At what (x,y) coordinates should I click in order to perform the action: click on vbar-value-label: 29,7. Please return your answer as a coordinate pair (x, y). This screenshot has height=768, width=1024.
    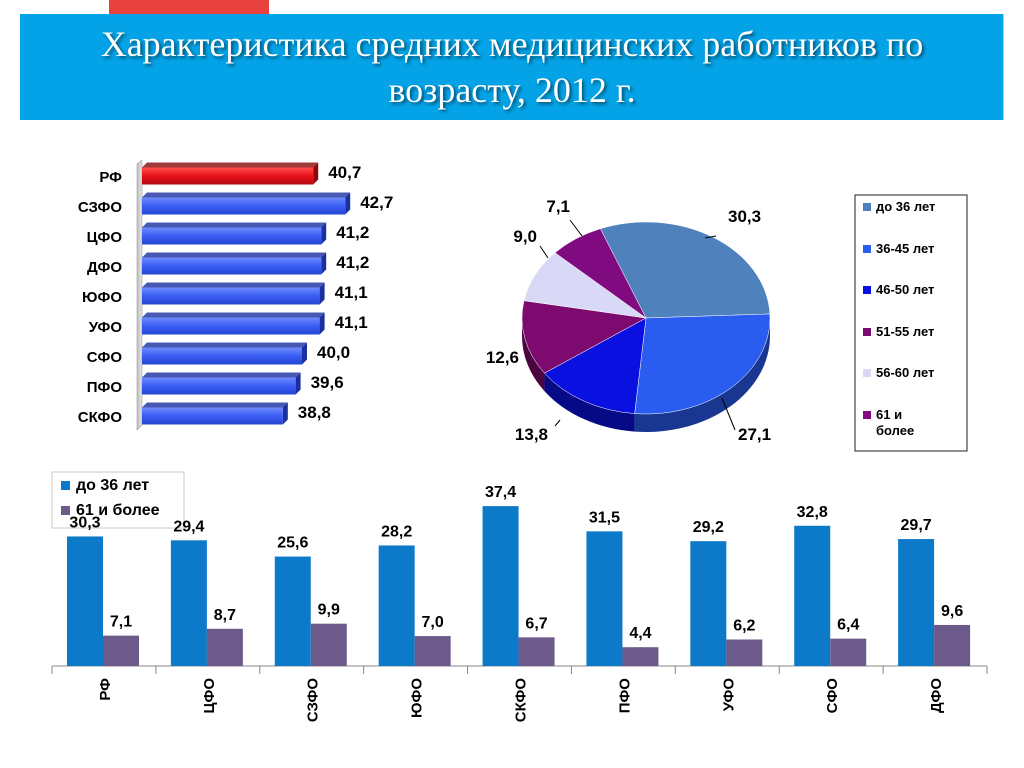
    Looking at the image, I should click on (916, 525).